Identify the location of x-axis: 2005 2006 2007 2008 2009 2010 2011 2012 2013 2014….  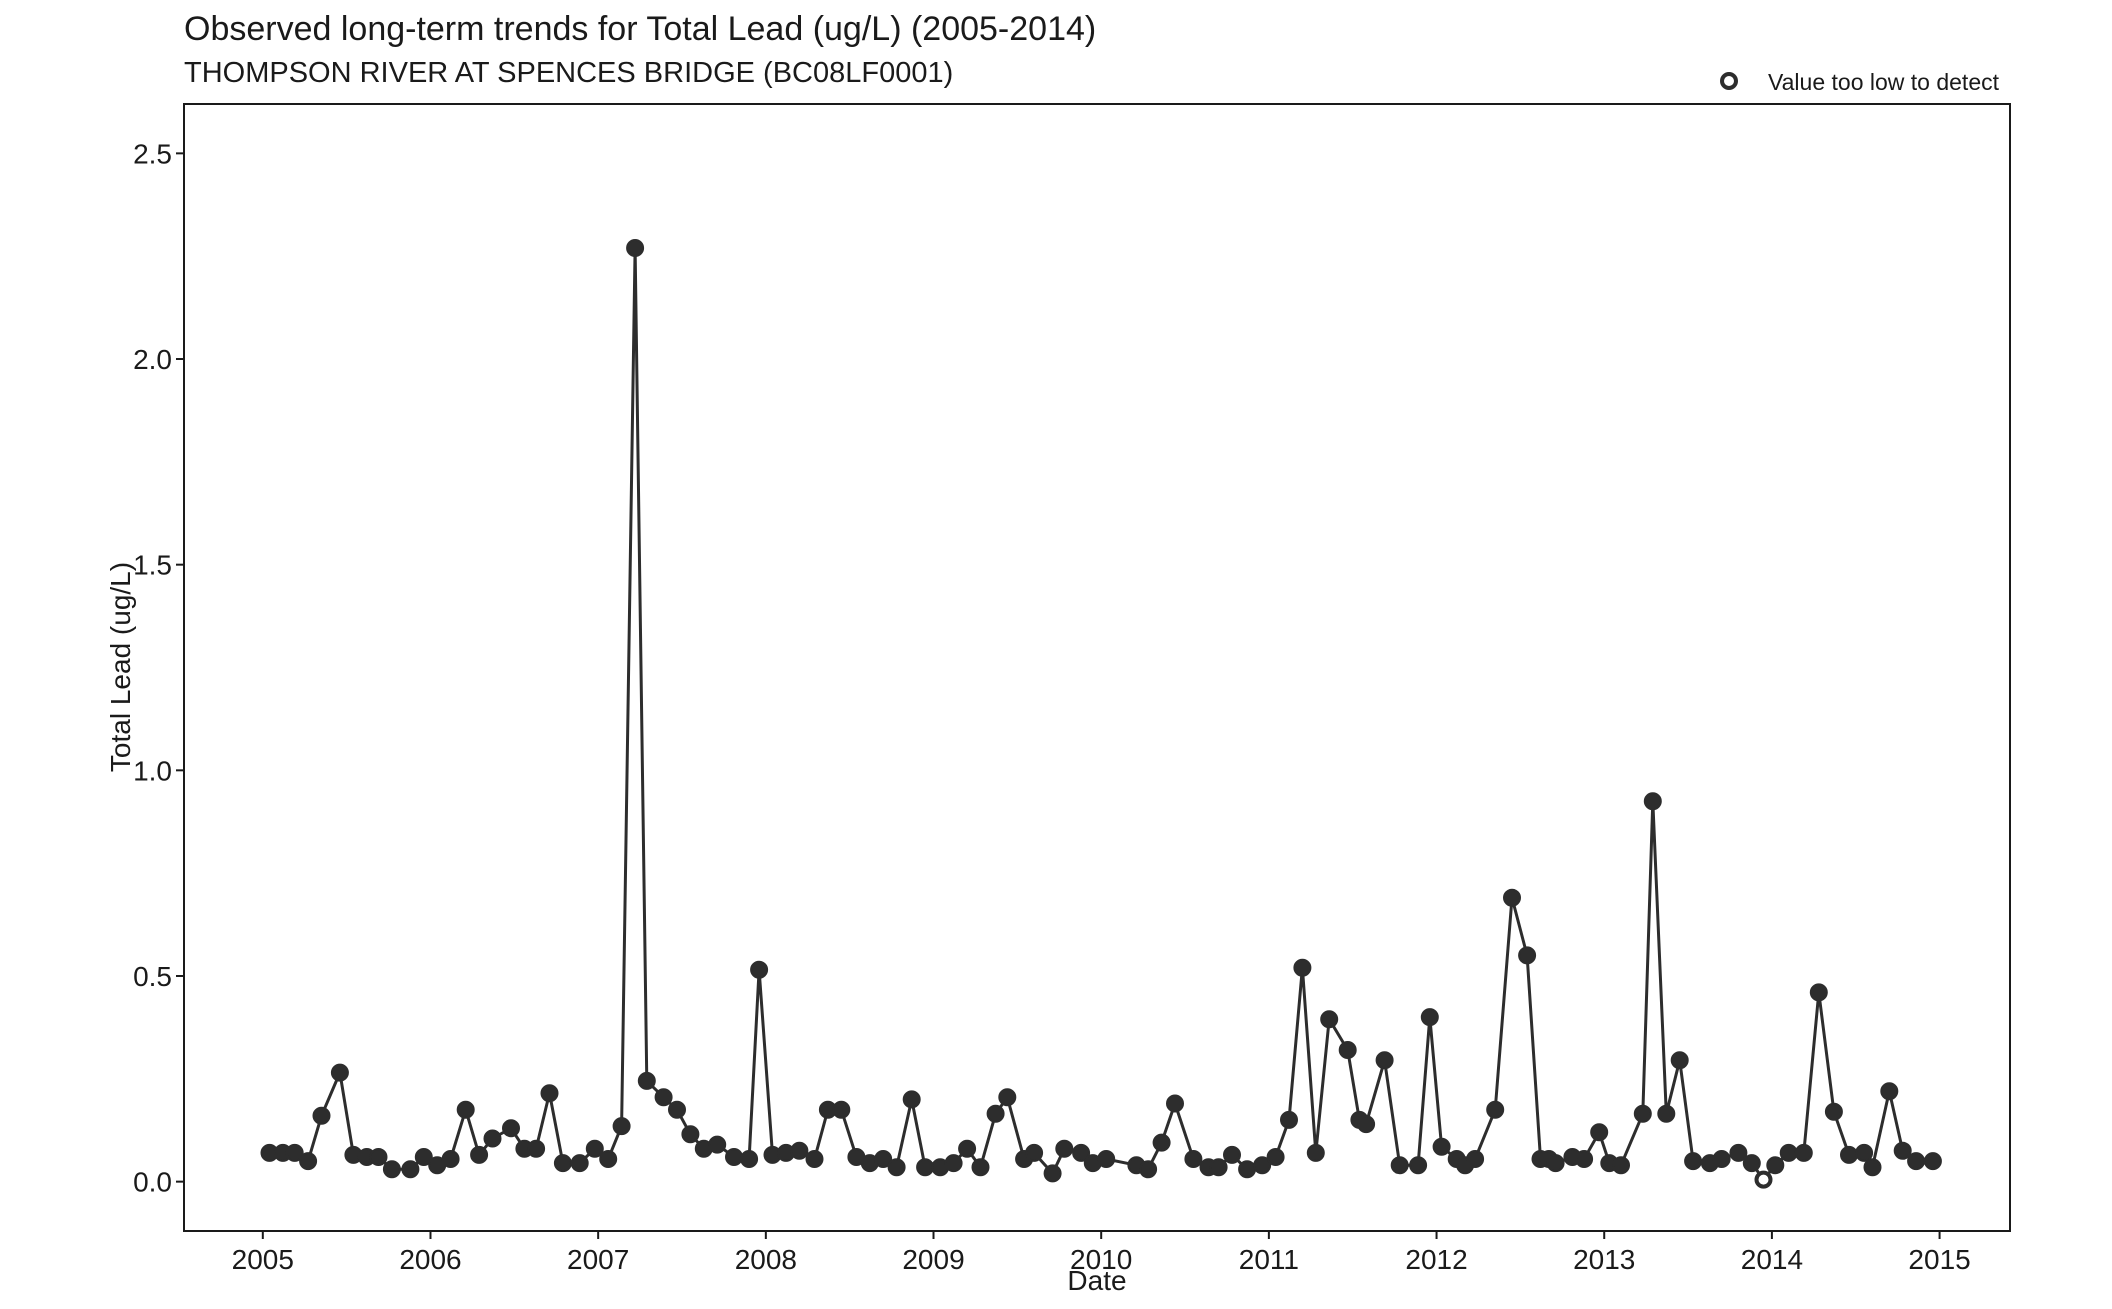
(1101, 1253).